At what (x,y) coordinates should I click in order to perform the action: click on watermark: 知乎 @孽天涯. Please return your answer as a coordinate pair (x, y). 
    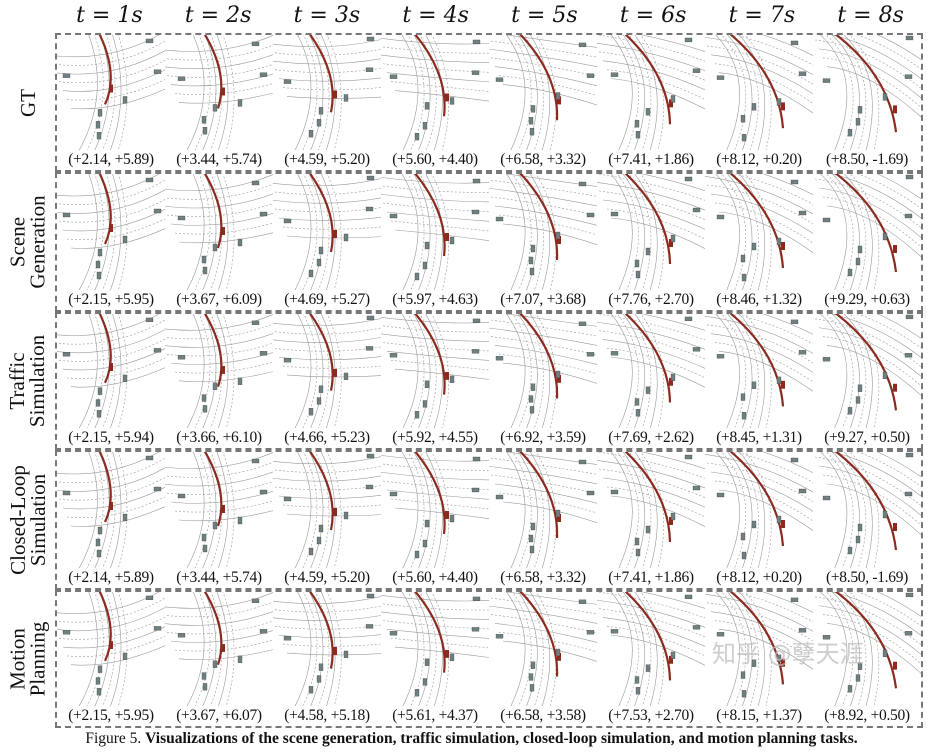
    Looking at the image, I should click on (788, 654).